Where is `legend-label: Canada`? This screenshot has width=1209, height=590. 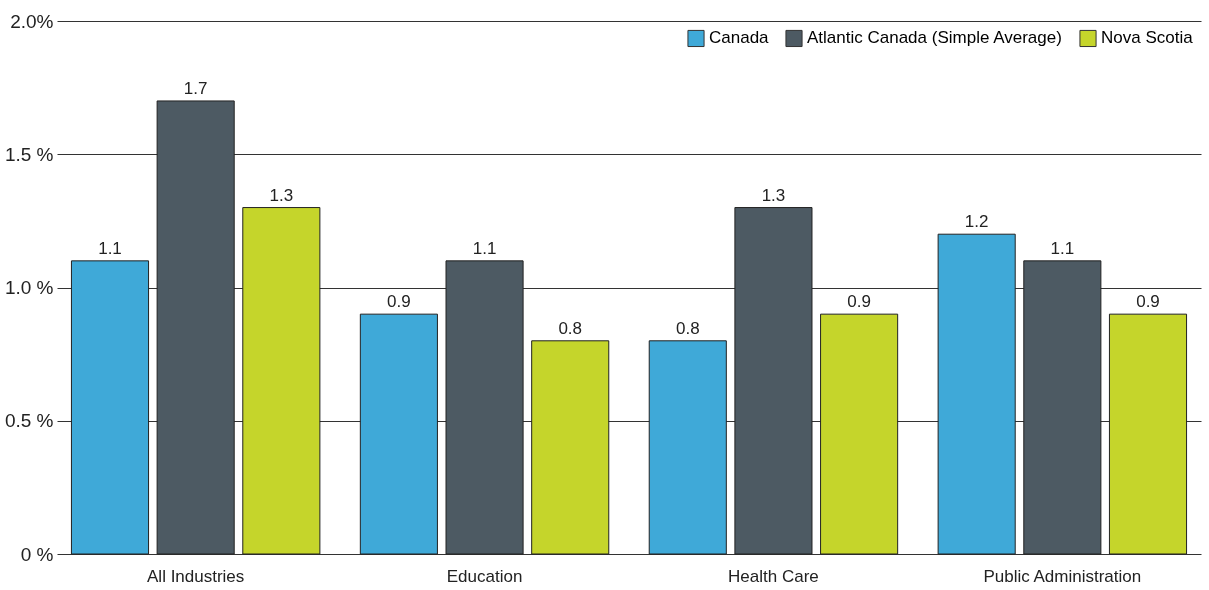
legend-label: Canada is located at coordinates (739, 38).